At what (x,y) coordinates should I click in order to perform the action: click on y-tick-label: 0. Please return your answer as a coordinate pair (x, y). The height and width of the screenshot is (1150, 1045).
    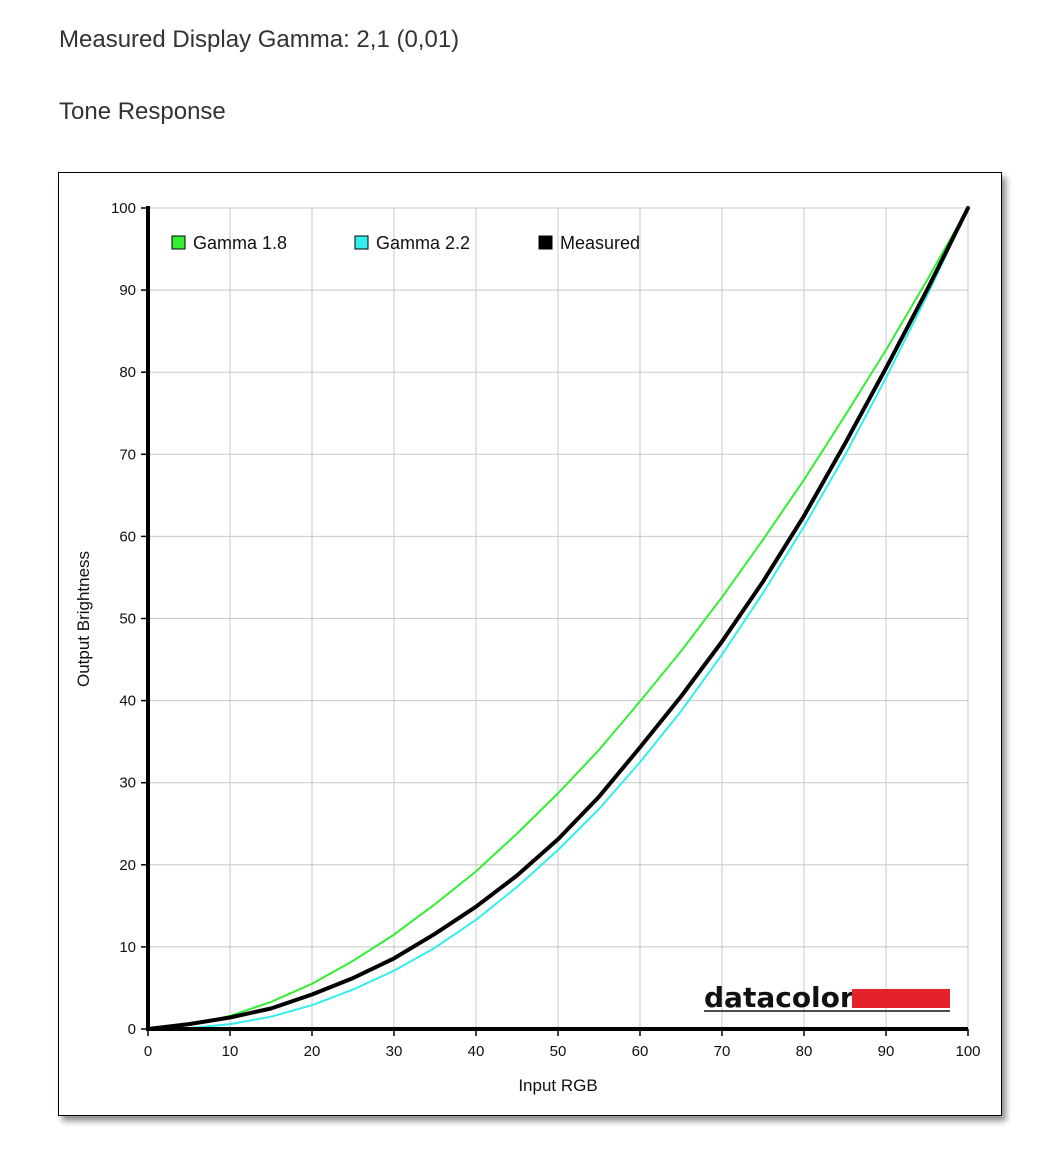
    Looking at the image, I should click on (132, 1029).